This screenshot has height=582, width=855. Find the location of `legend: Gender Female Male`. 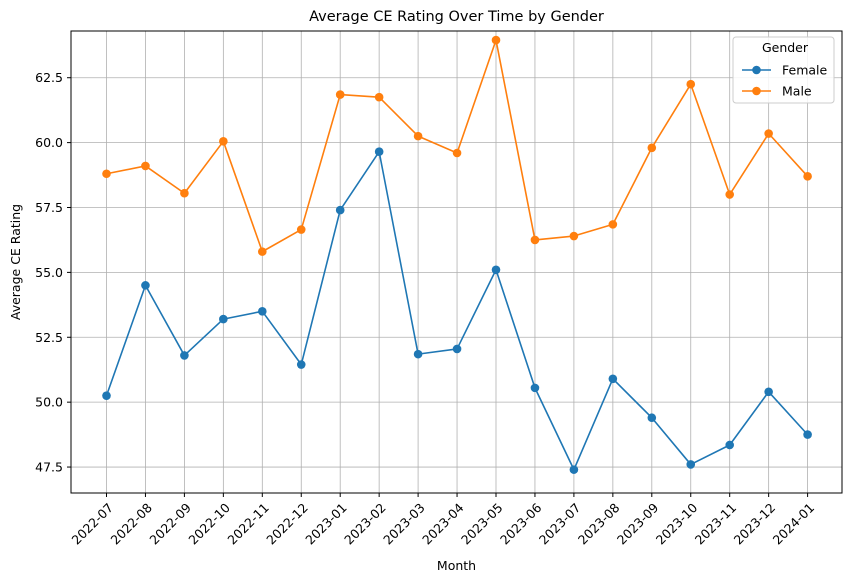

legend: Gender Female Male is located at coordinates (783, 70).